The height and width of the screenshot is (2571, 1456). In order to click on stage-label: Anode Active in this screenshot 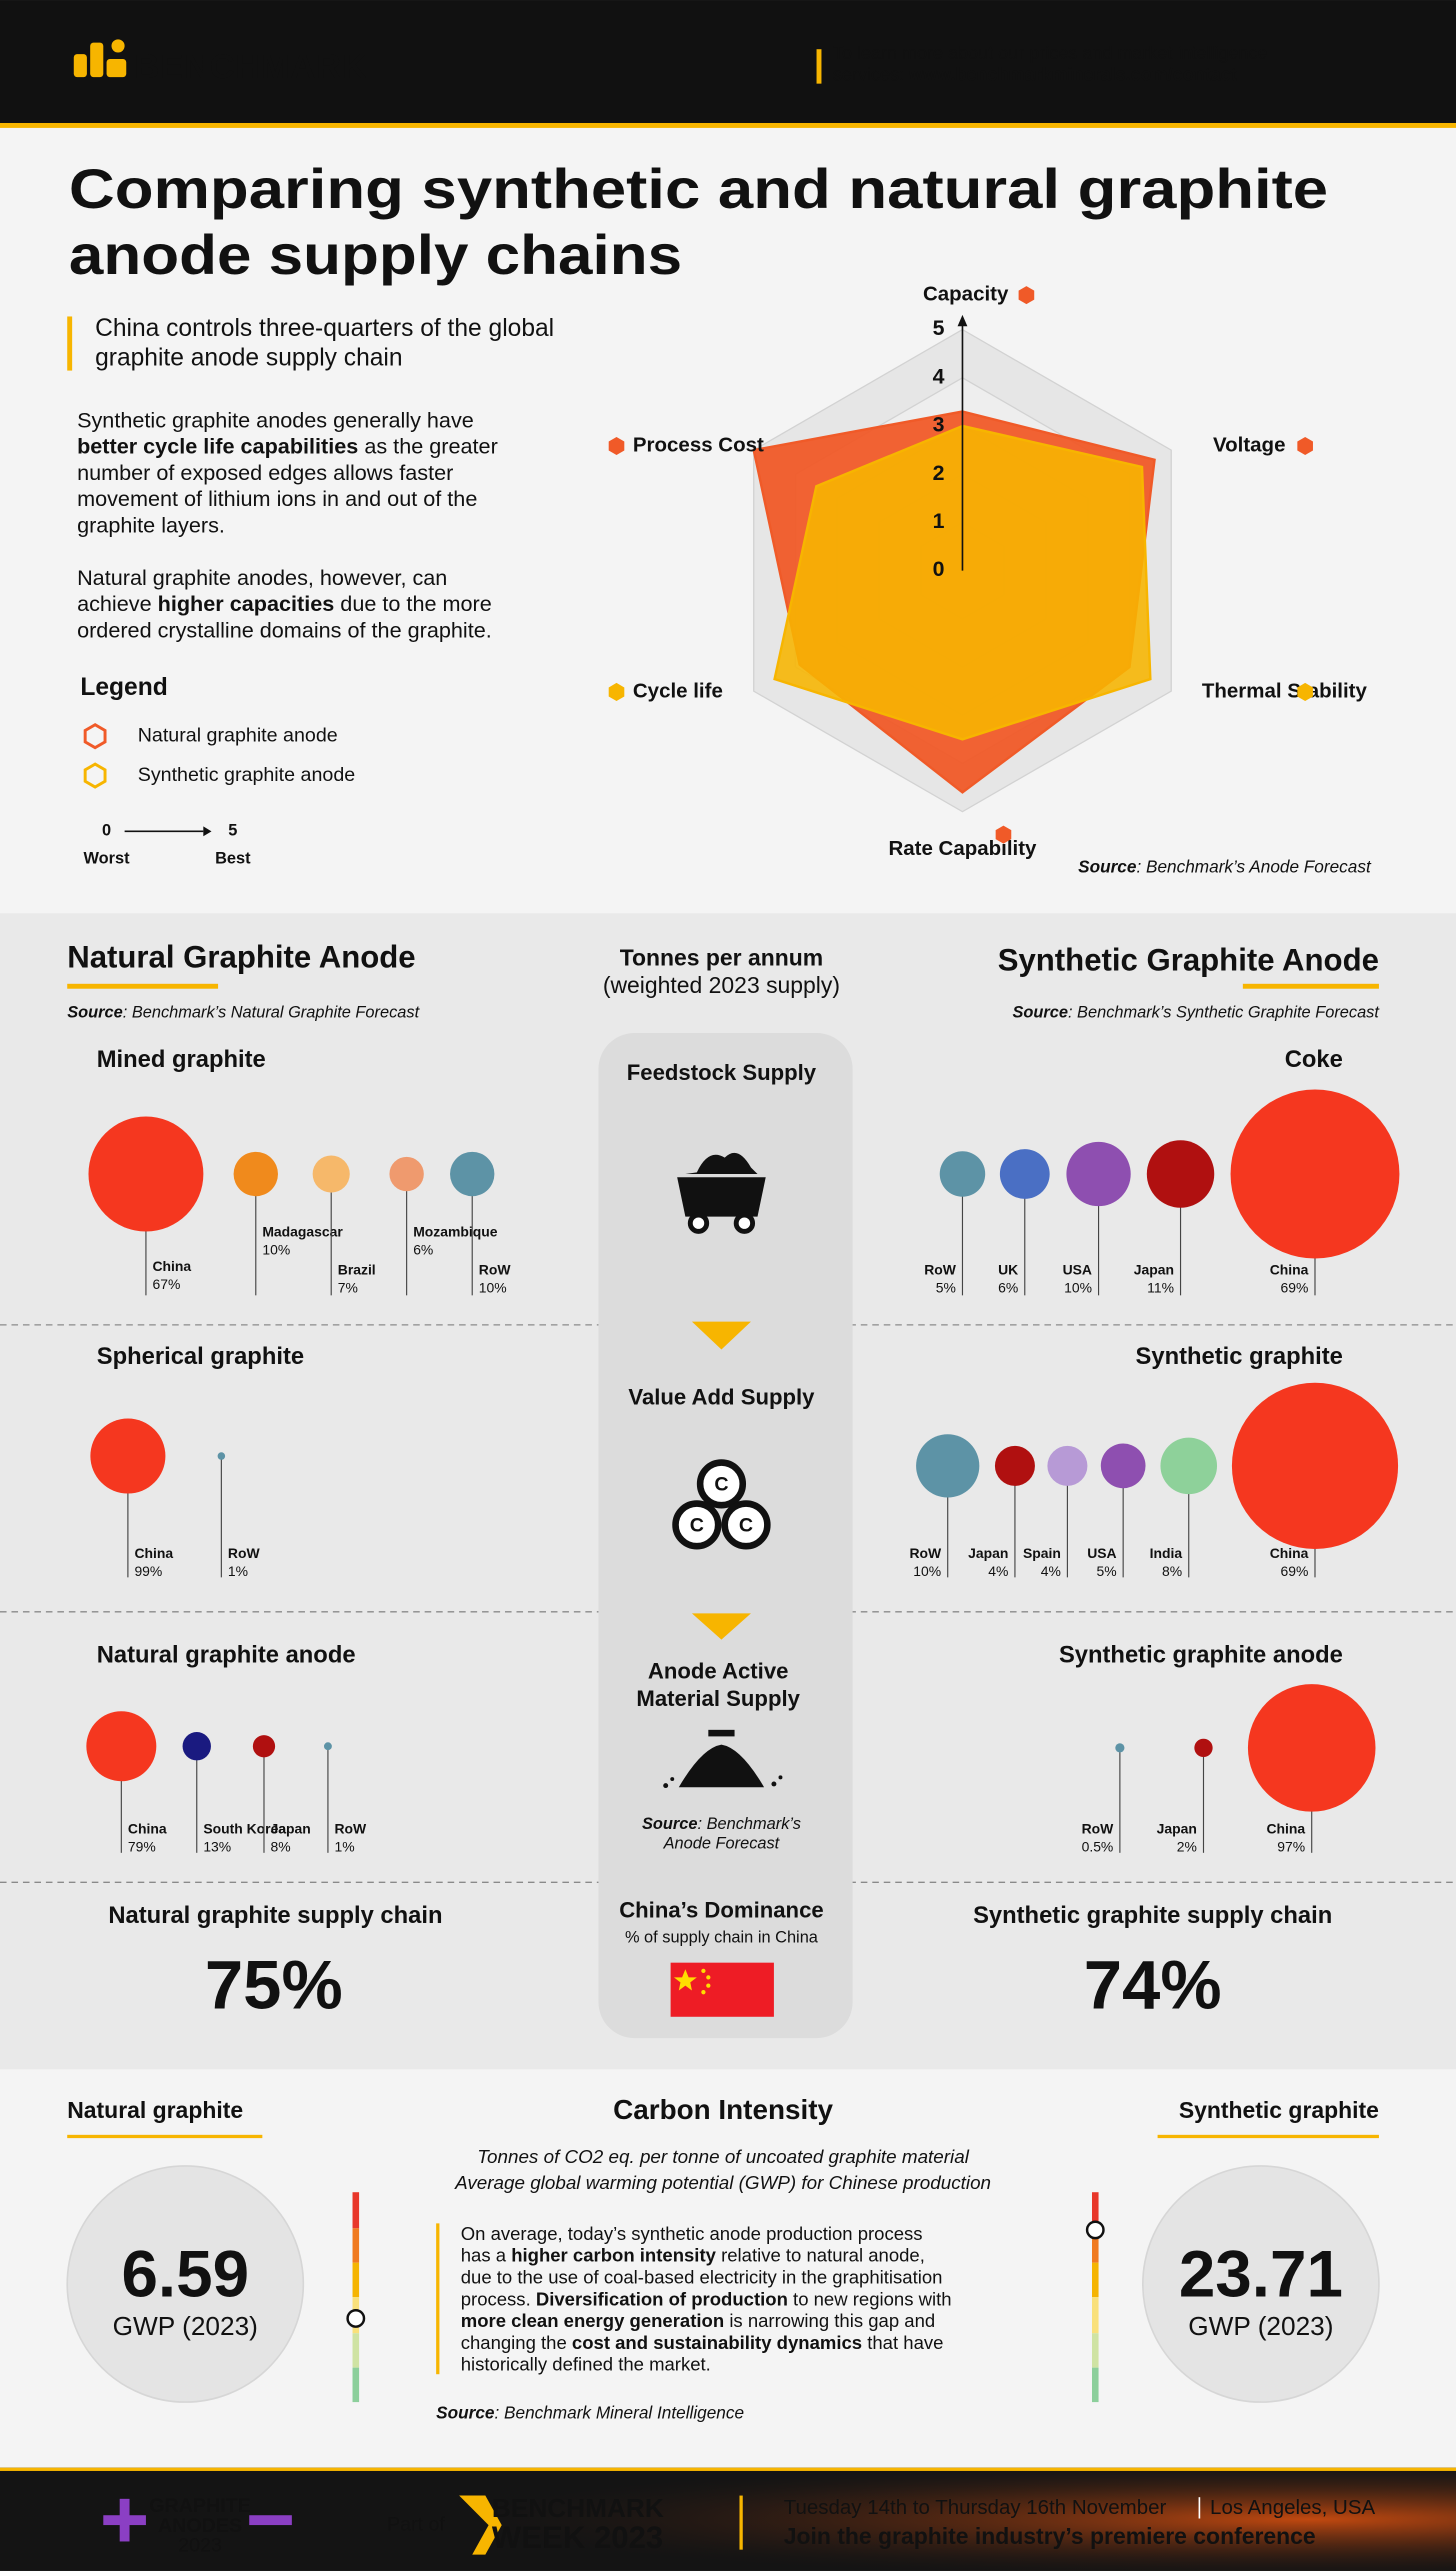, I will do `click(718, 1670)`.